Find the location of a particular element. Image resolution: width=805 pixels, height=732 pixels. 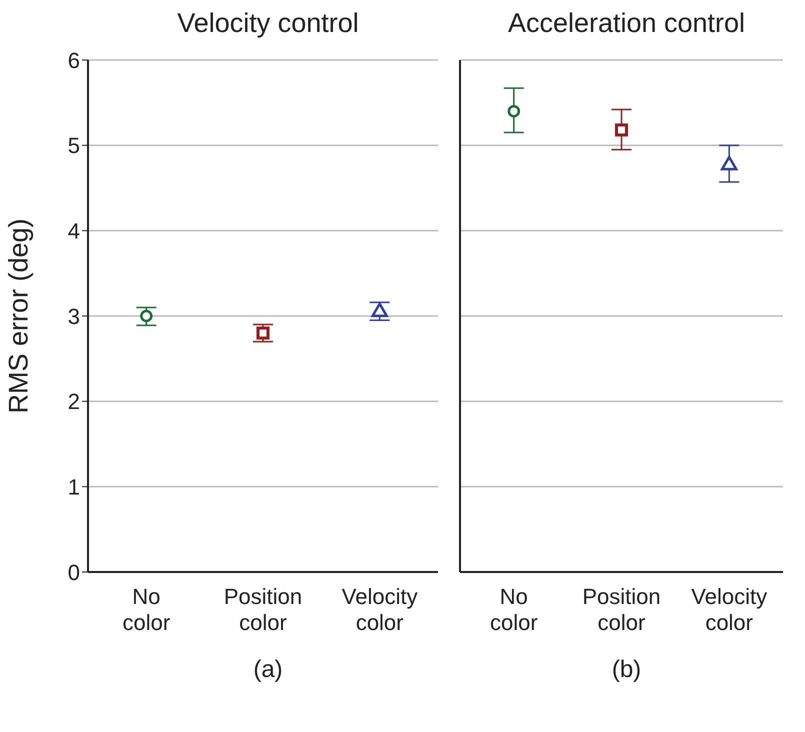

y-tick-label: 1 is located at coordinates (74, 487).